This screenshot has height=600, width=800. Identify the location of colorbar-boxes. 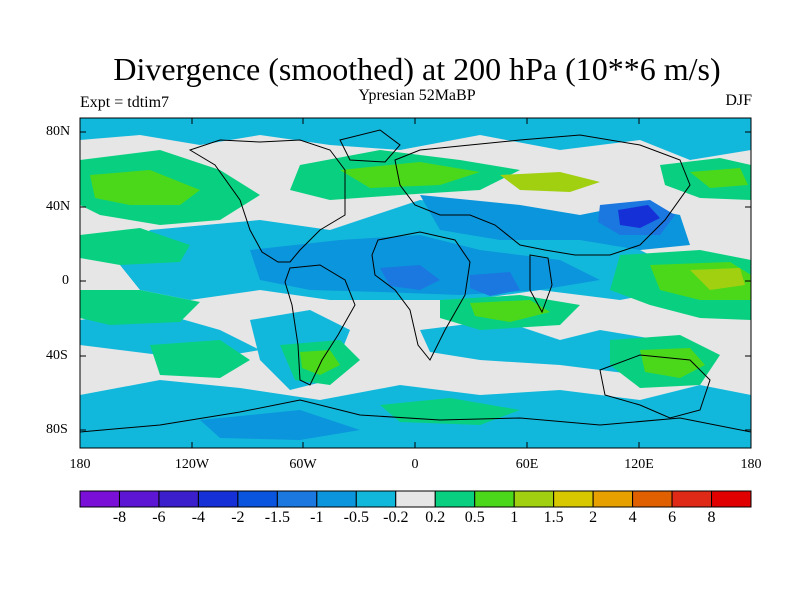
(415, 499).